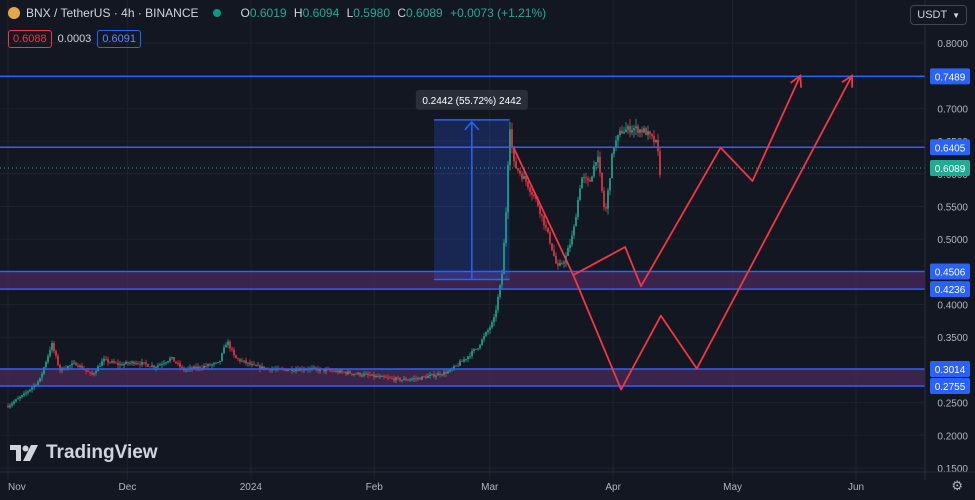 Image resolution: width=975 pixels, height=500 pixels. Describe the element at coordinates (952, 44) in the screenshot. I see `price-tick-label: 0.8000` at that location.